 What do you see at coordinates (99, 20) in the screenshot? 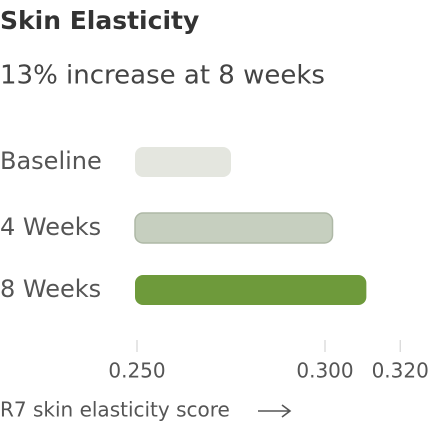
I see `chart-title: Skin Elasticity` at bounding box center [99, 20].